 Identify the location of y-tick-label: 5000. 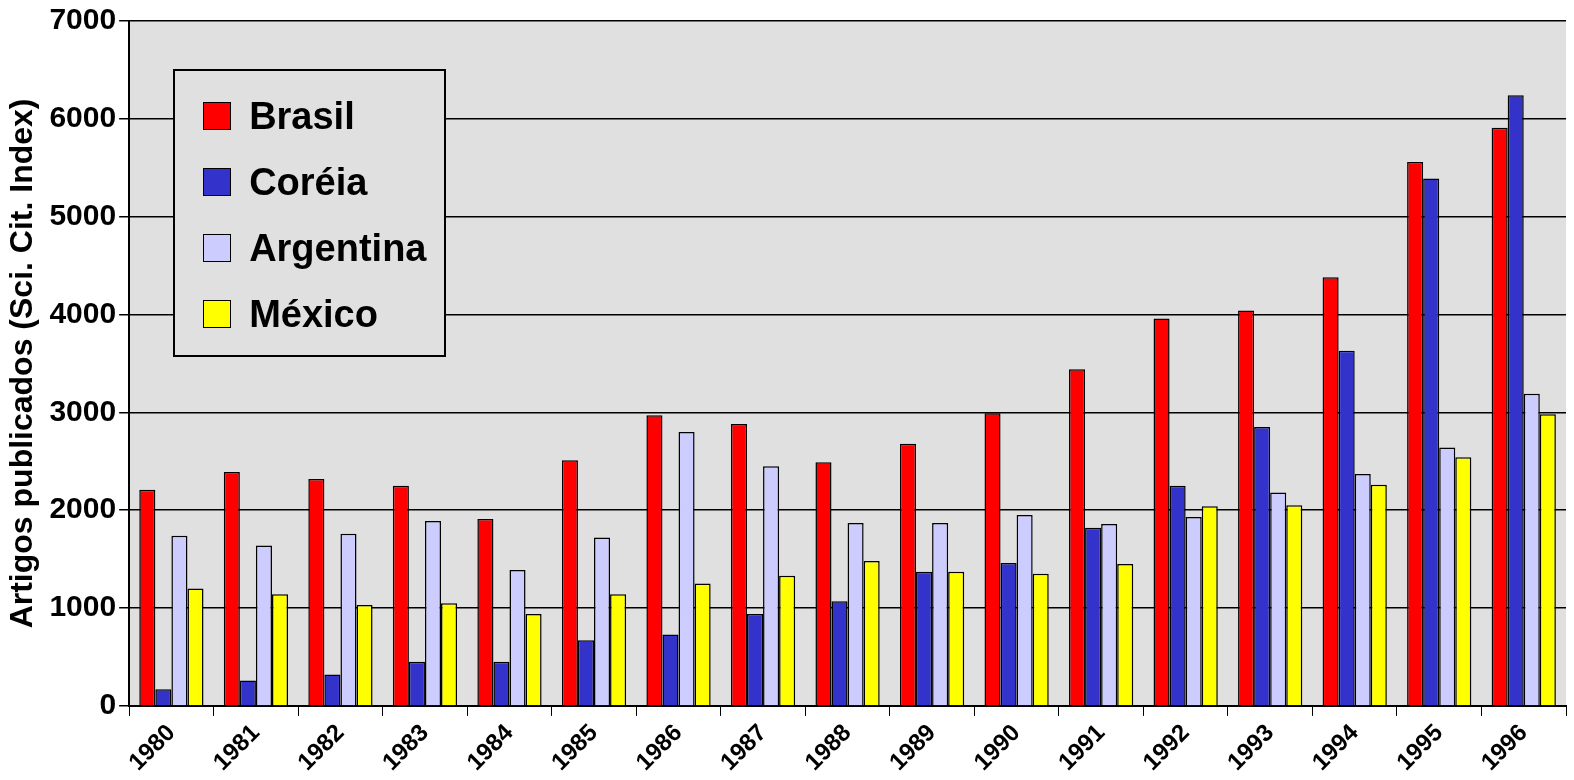
(83, 214).